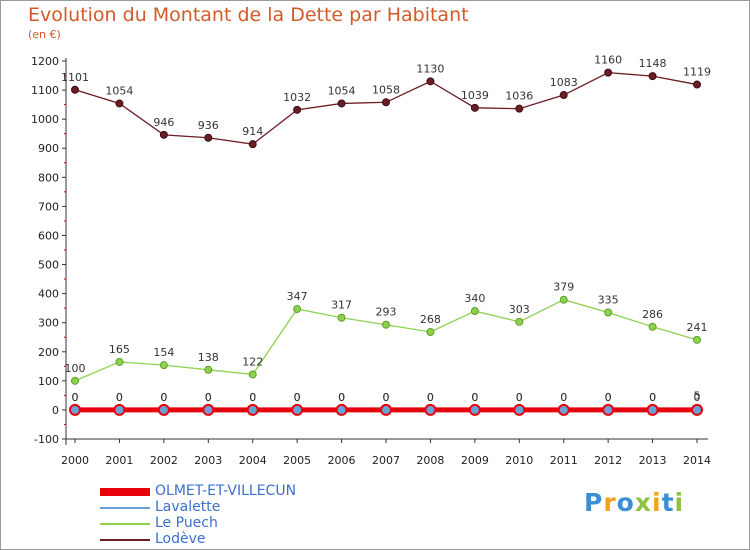 The image size is (750, 550). What do you see at coordinates (634, 502) in the screenshot?
I see `proxiti-logo: Proxiti` at bounding box center [634, 502].